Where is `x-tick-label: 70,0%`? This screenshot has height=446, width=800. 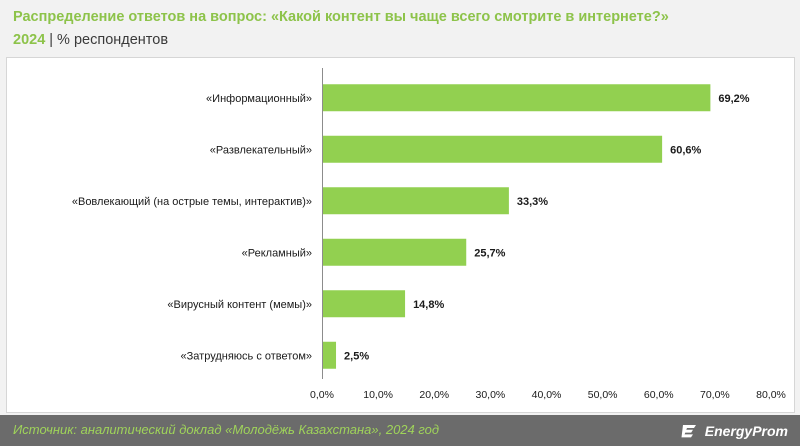 x-tick-label: 70,0% is located at coordinates (715, 395).